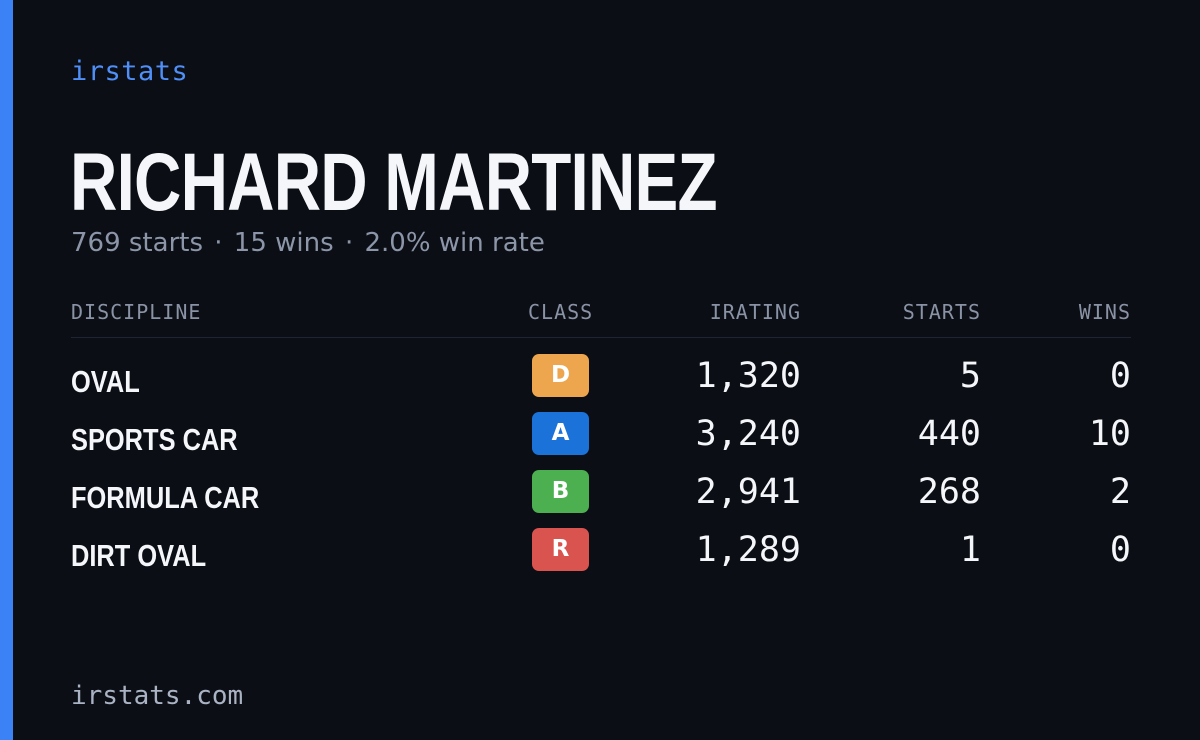 This screenshot has height=740, width=1200. I want to click on table-row: FORMULA CAR B 2,941 268 2, so click(601, 499).